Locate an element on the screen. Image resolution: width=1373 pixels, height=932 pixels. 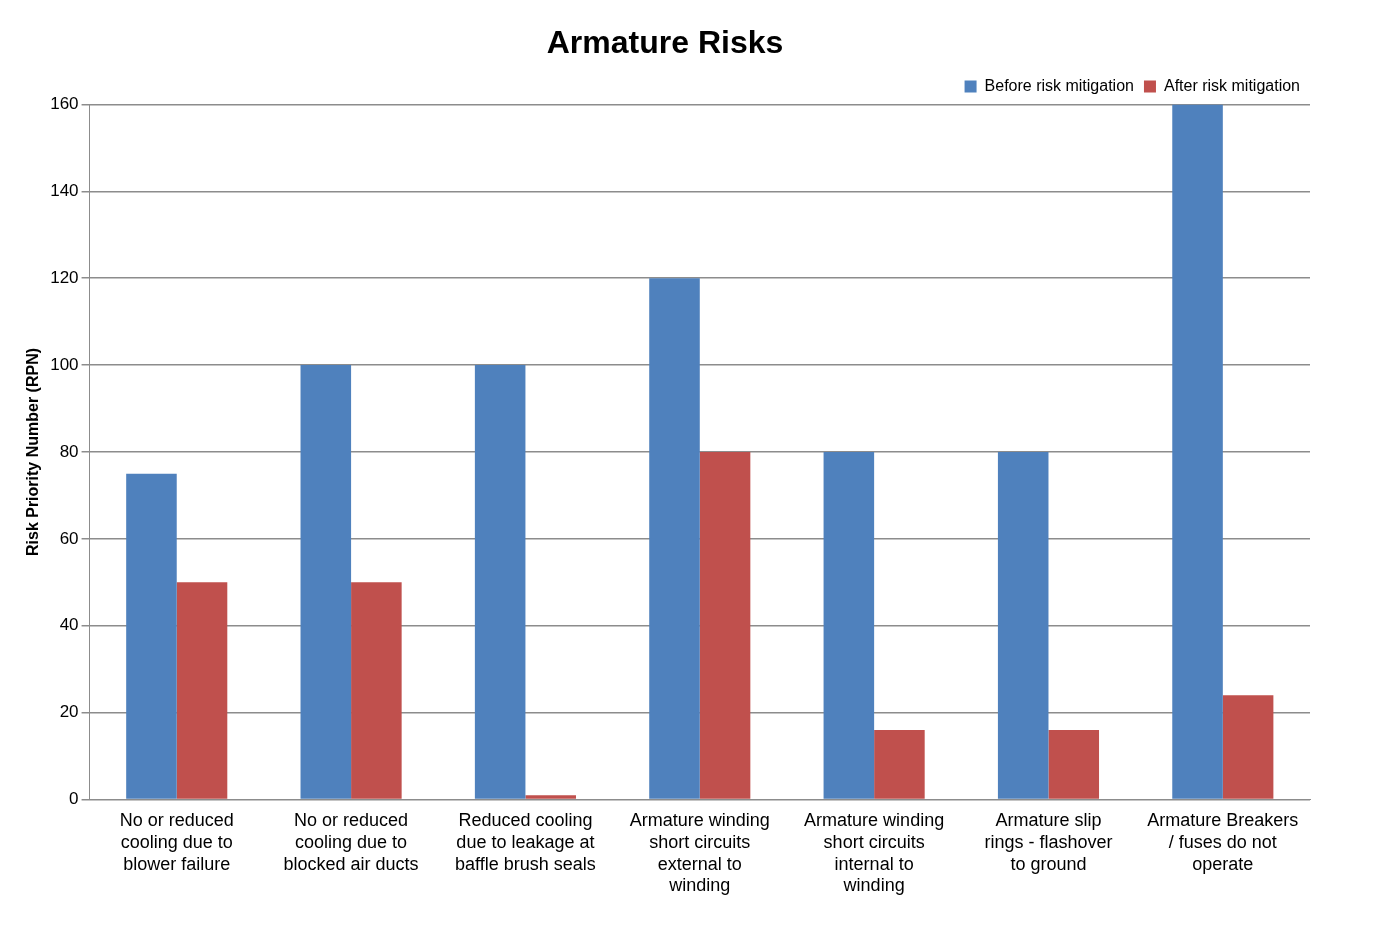
x-tick-label: Reduced cooling due to leakage at baffle brush seals is located at coordinates (525, 842).